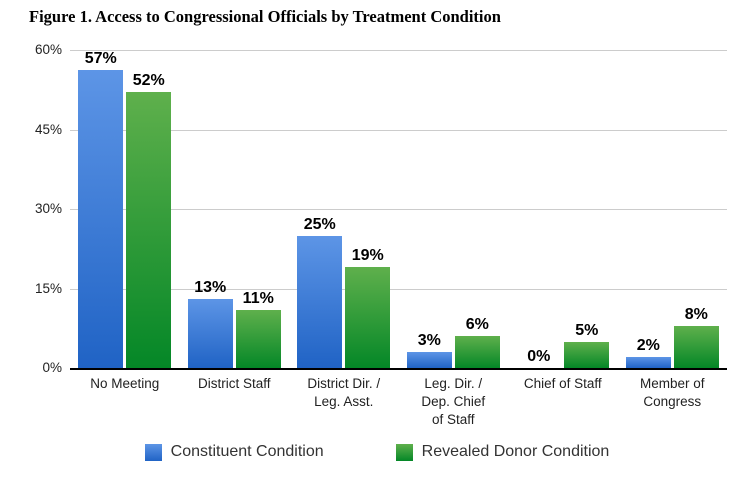 The width and height of the screenshot is (754, 484). I want to click on x-tick-label: District Dir. / Leg. Asst., so click(344, 392).